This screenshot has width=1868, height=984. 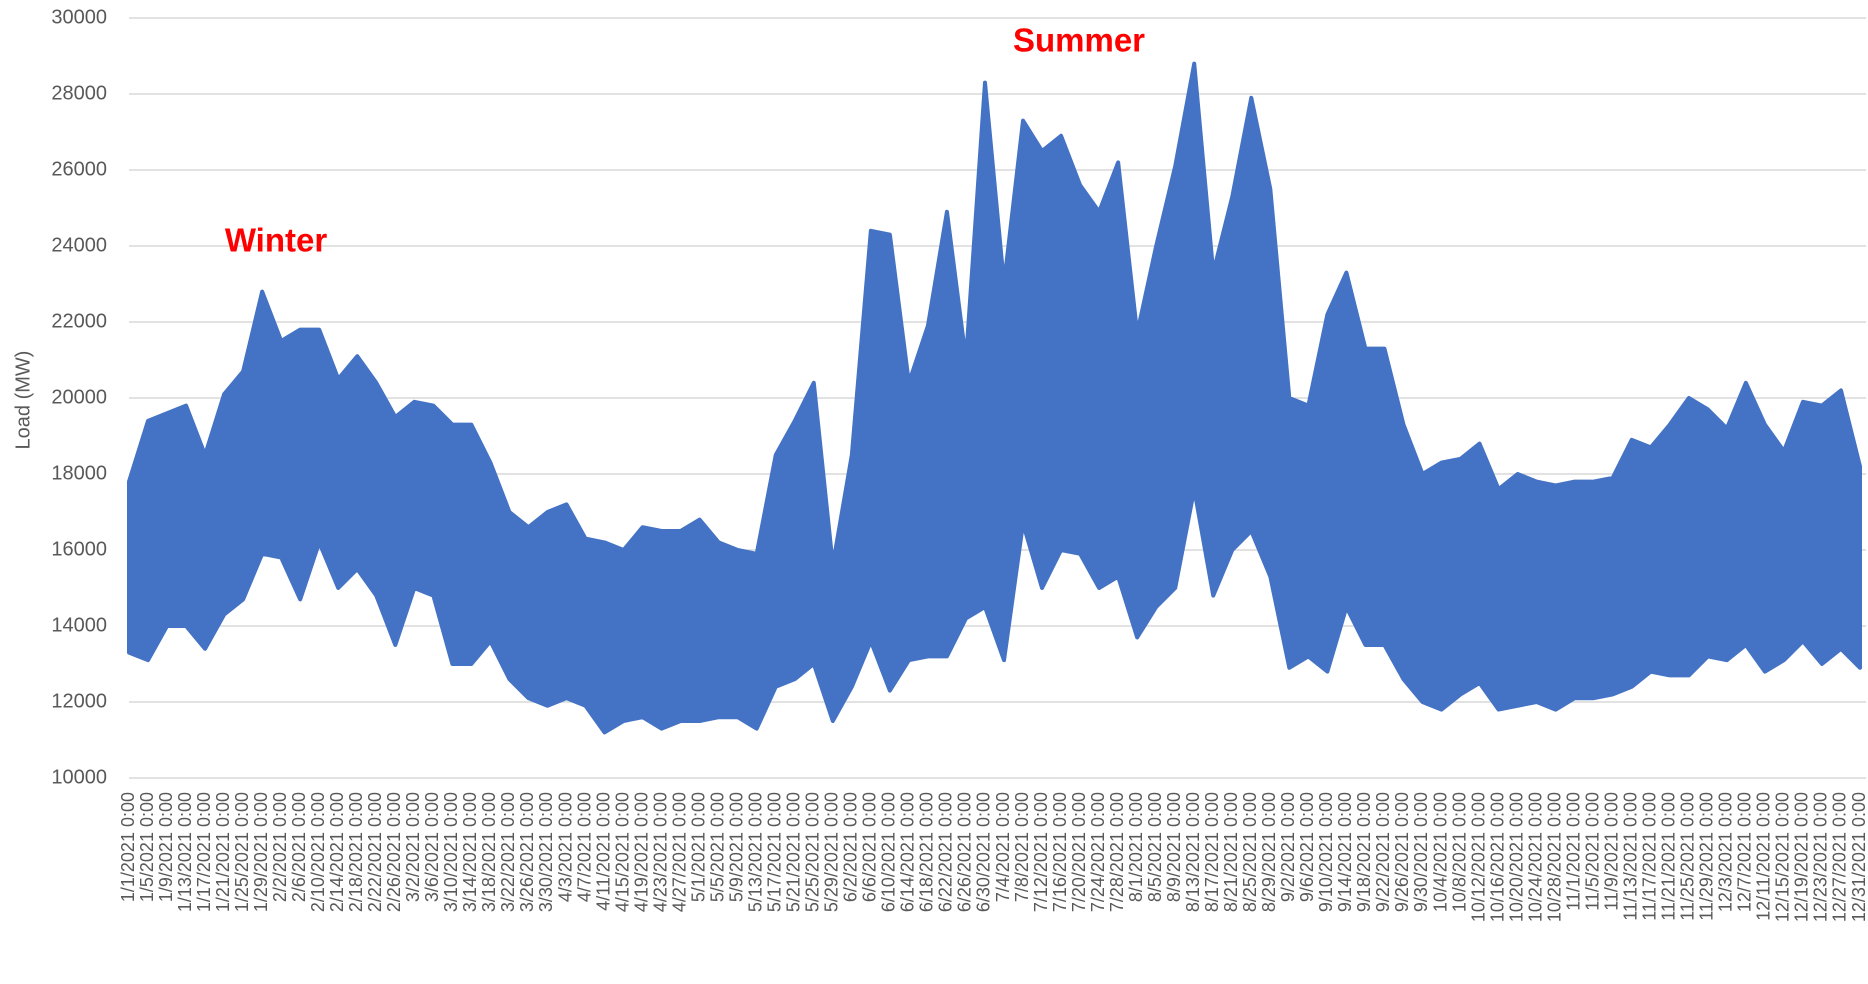 I want to click on x-tick-label: 7/24/2021 0:00, so click(x=1098, y=852).